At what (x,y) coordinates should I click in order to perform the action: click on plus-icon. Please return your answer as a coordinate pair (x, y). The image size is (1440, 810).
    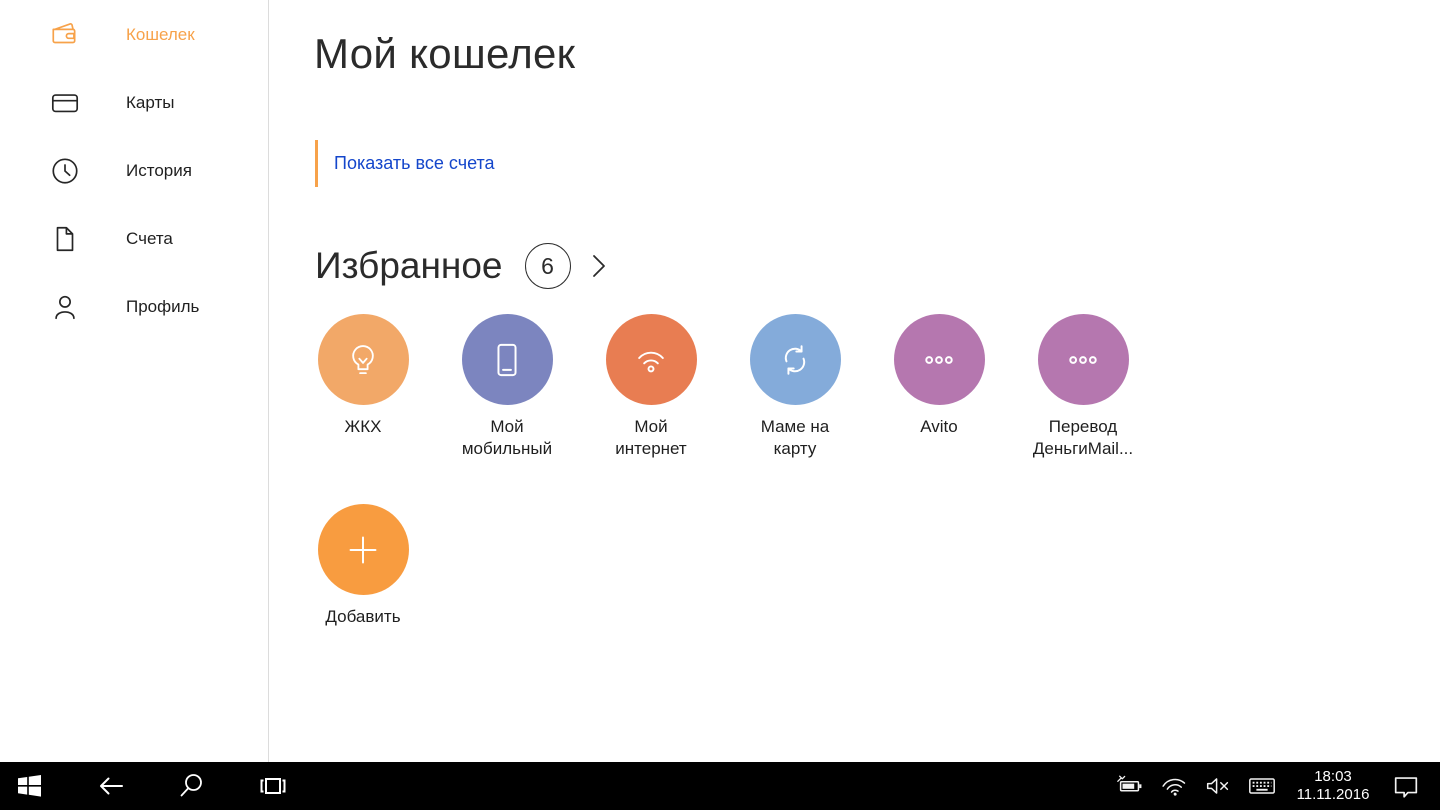
    Looking at the image, I should click on (363, 550).